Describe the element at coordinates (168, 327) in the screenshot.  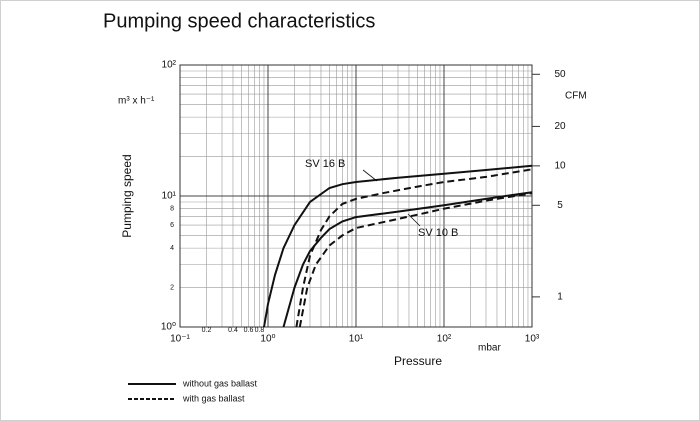
I see `y-tick-label: 10⁰` at that location.